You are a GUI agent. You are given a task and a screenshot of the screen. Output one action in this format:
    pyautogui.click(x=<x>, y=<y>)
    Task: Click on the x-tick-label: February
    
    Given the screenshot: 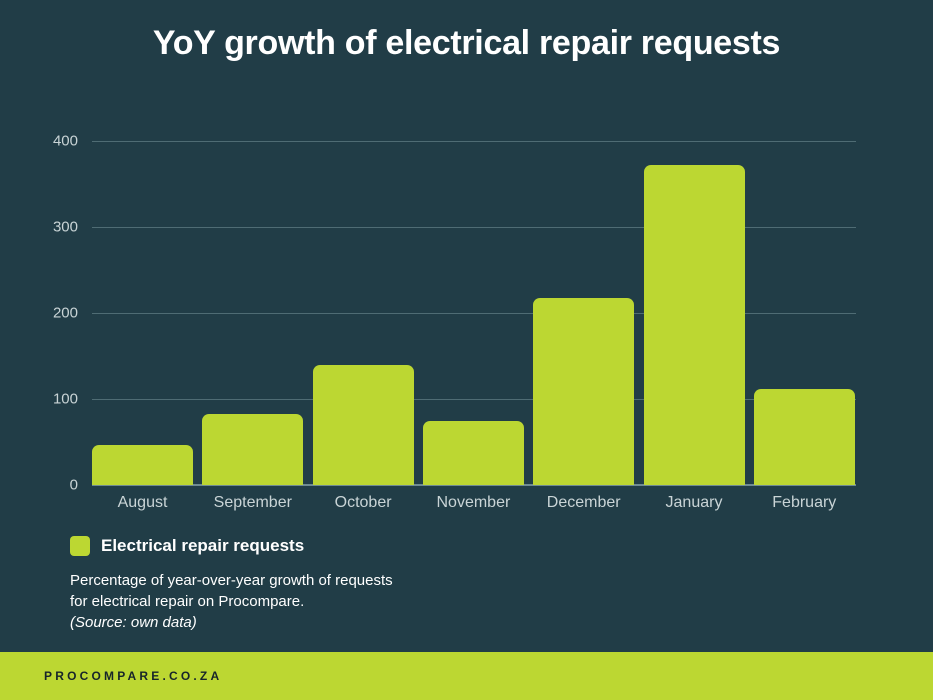 What is the action you would take?
    pyautogui.click(x=804, y=502)
    